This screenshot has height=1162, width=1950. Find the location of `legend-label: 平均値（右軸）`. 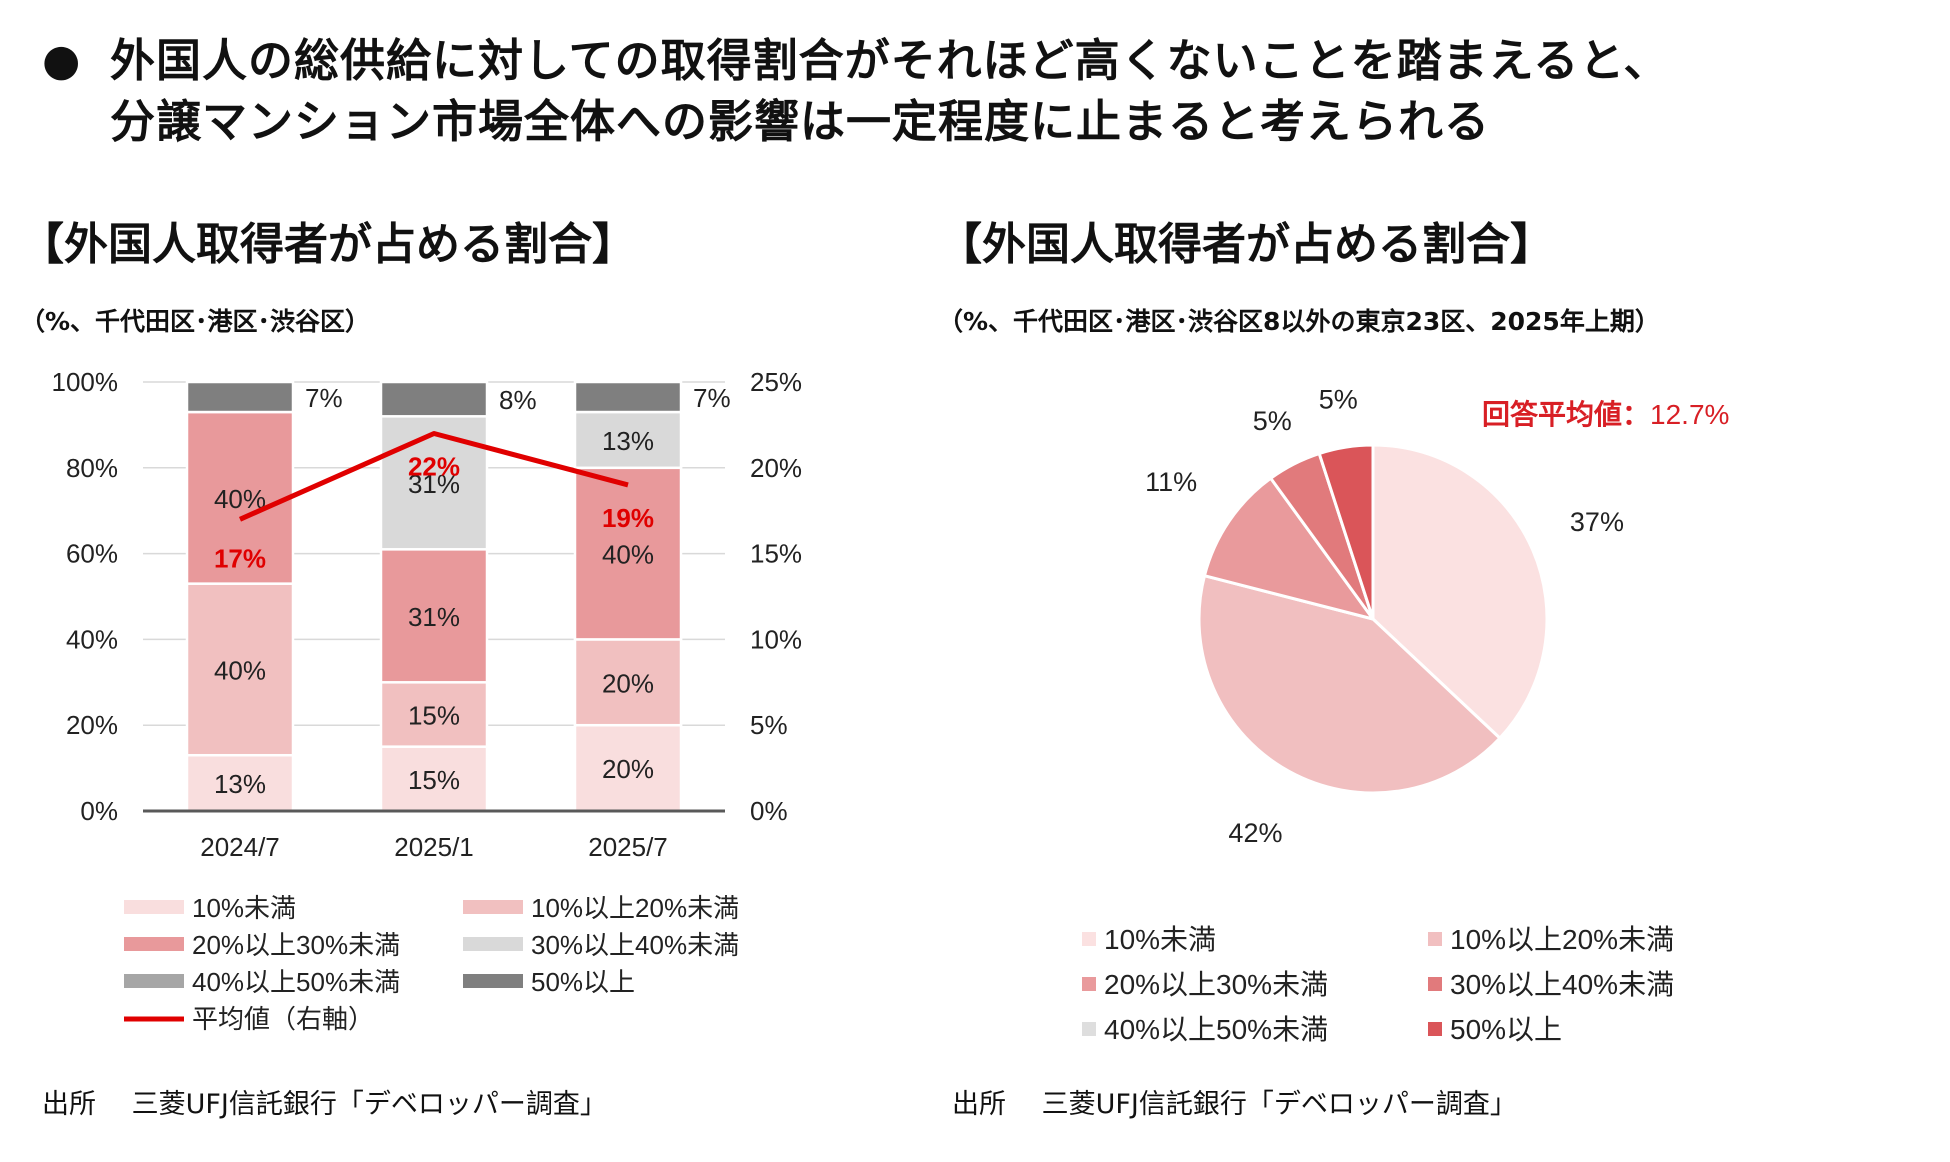

legend-label: 平均値（右軸） is located at coordinates (283, 1019).